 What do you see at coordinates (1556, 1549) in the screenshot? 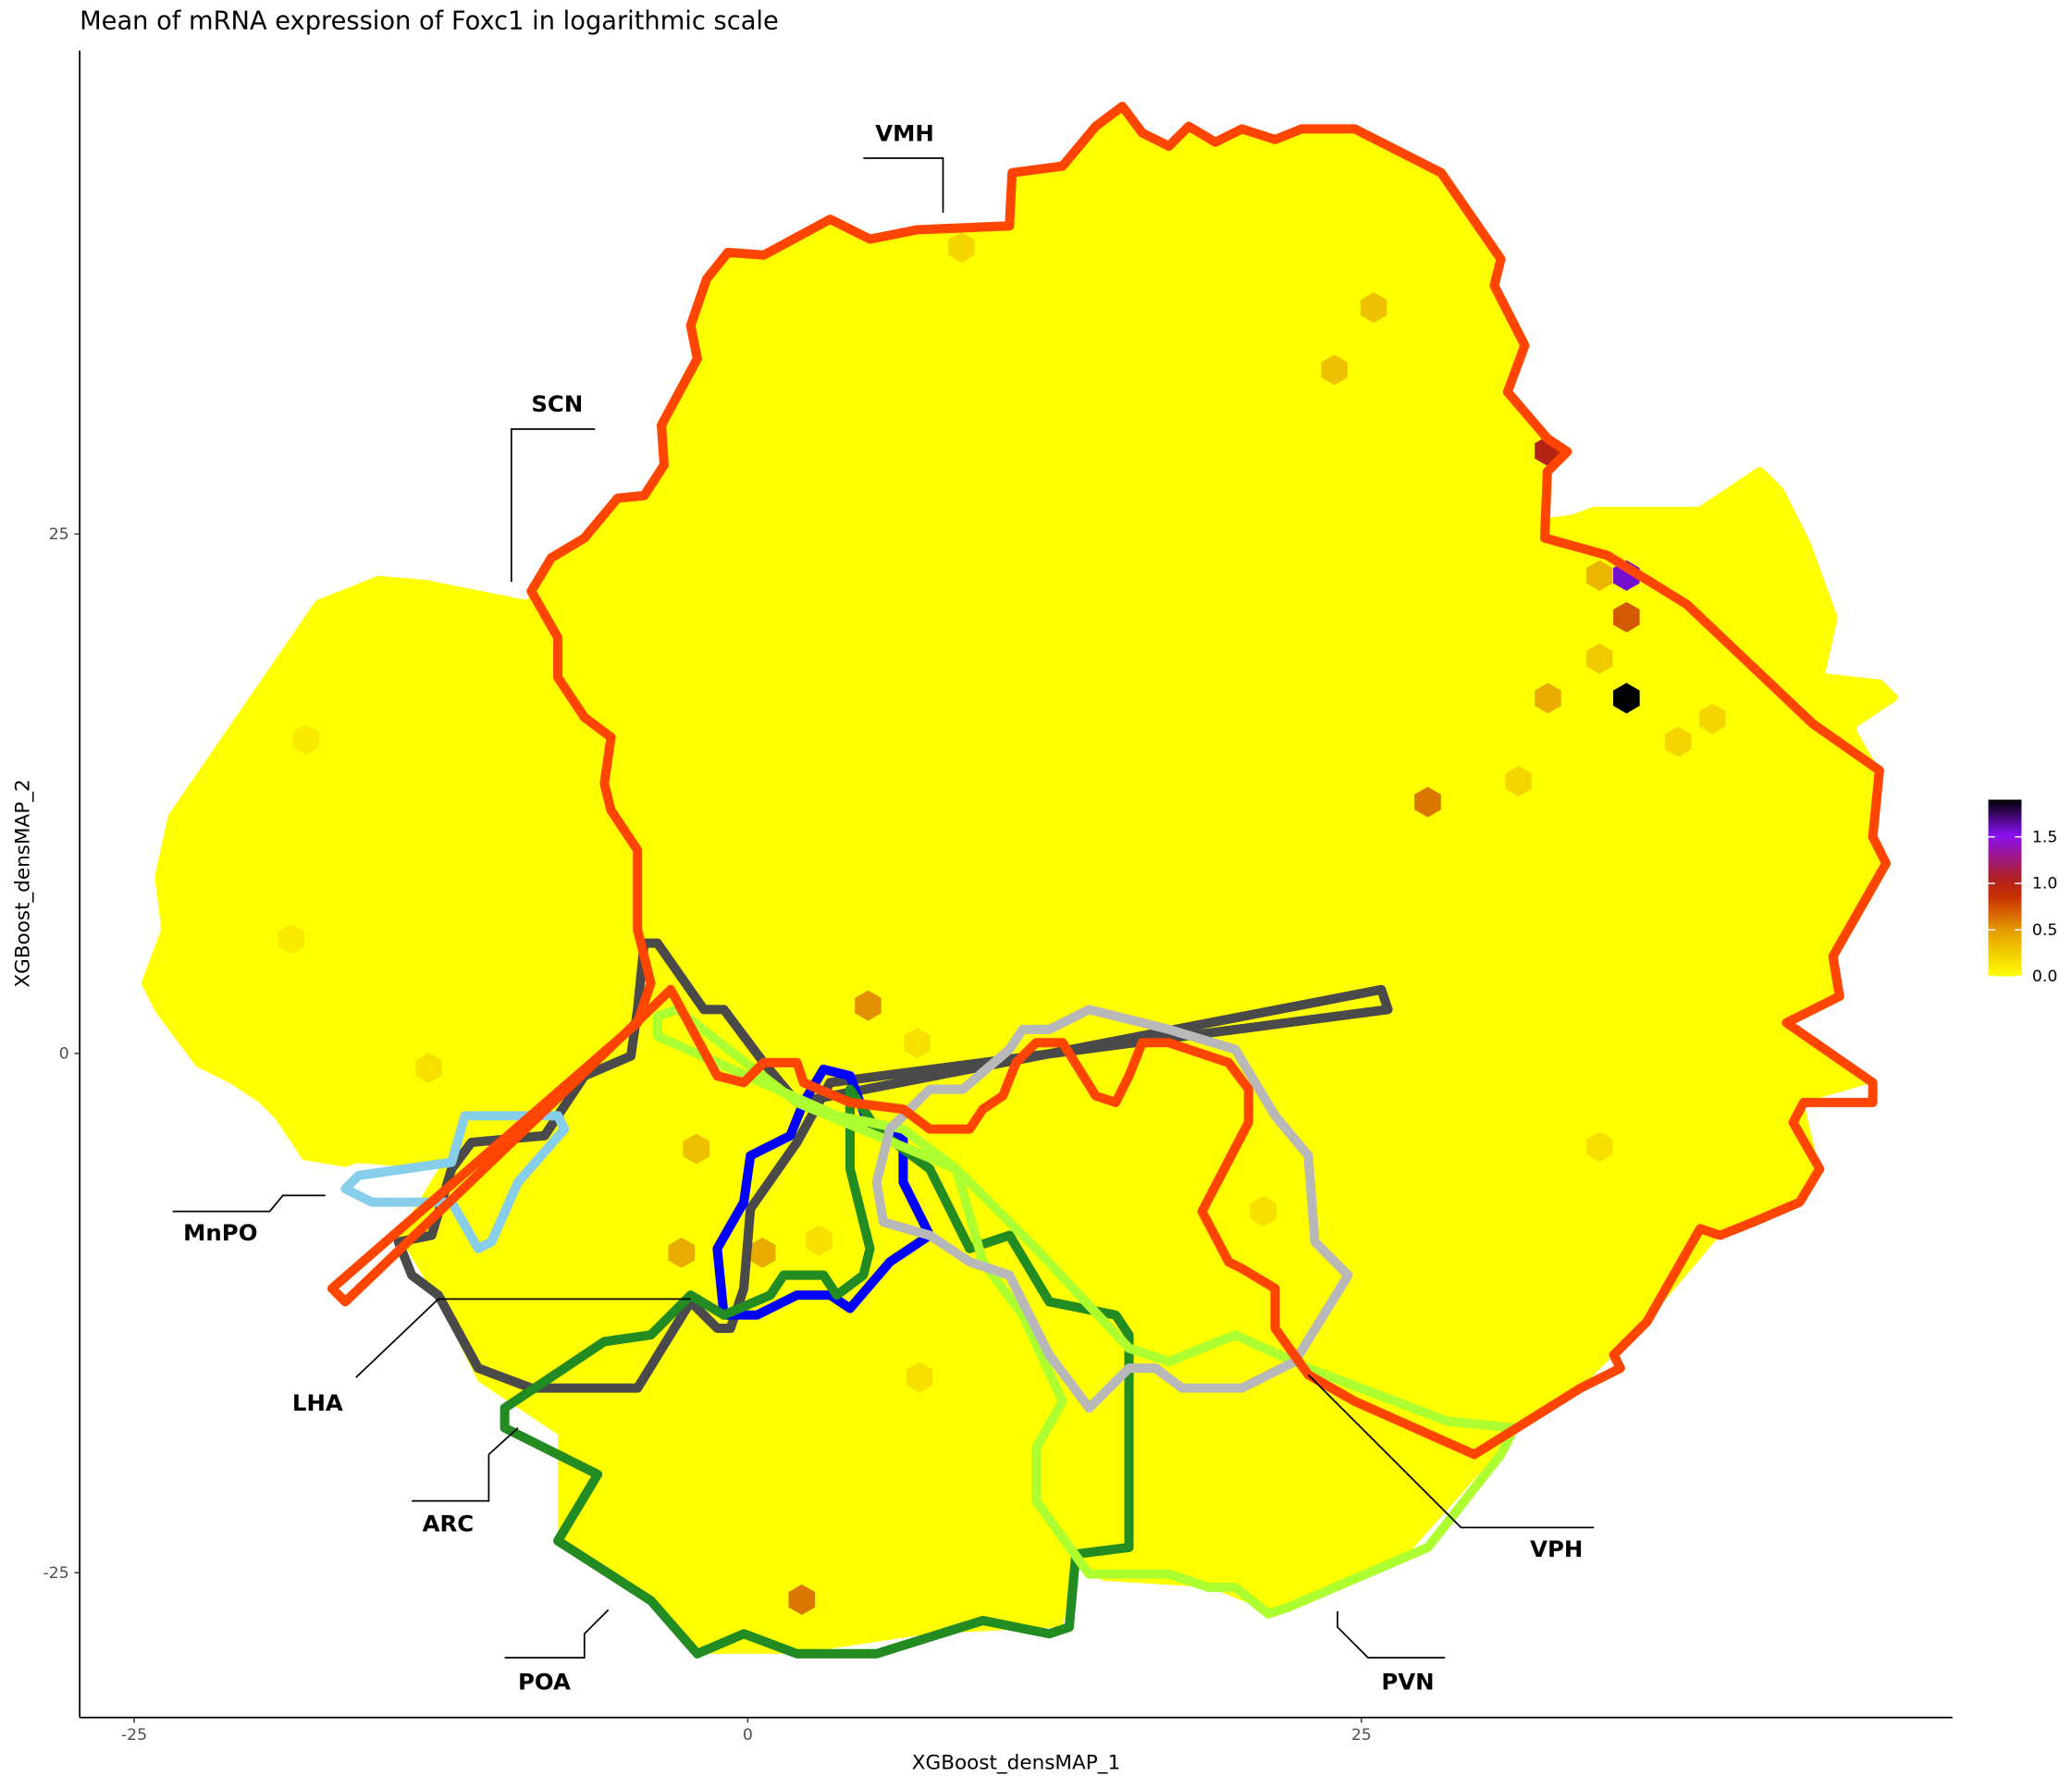
I see `label-vph: VPH` at bounding box center [1556, 1549].